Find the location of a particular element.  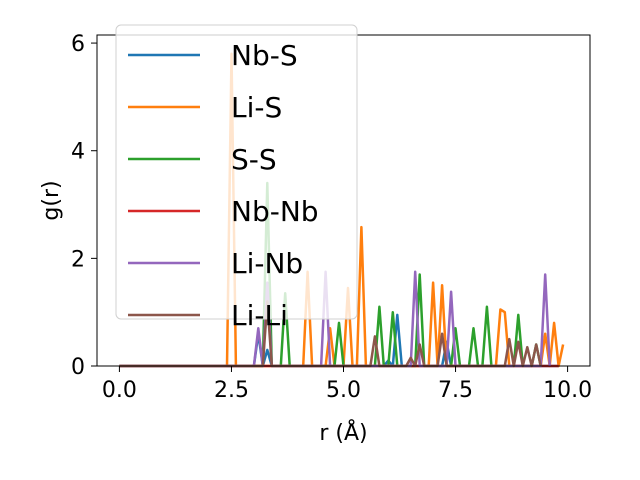

x-tick-label: 10.0 is located at coordinates (567, 390).